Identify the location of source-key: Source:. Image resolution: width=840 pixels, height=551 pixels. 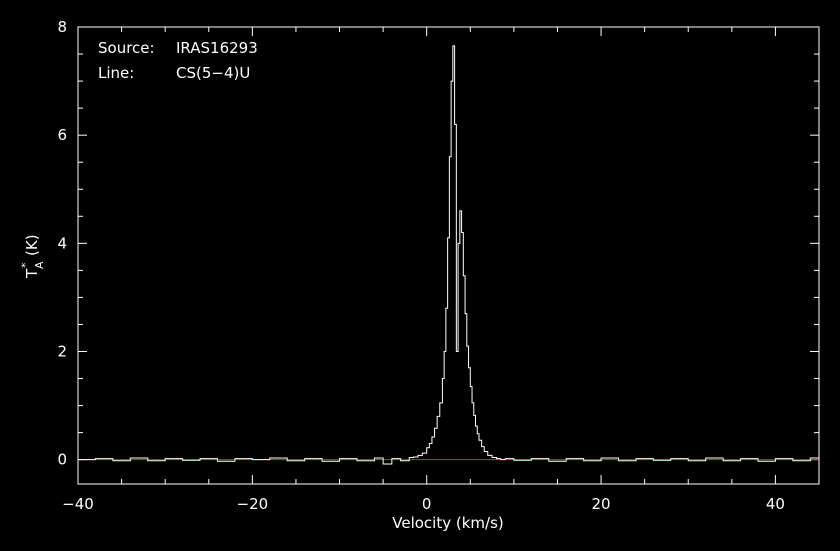
(126, 48).